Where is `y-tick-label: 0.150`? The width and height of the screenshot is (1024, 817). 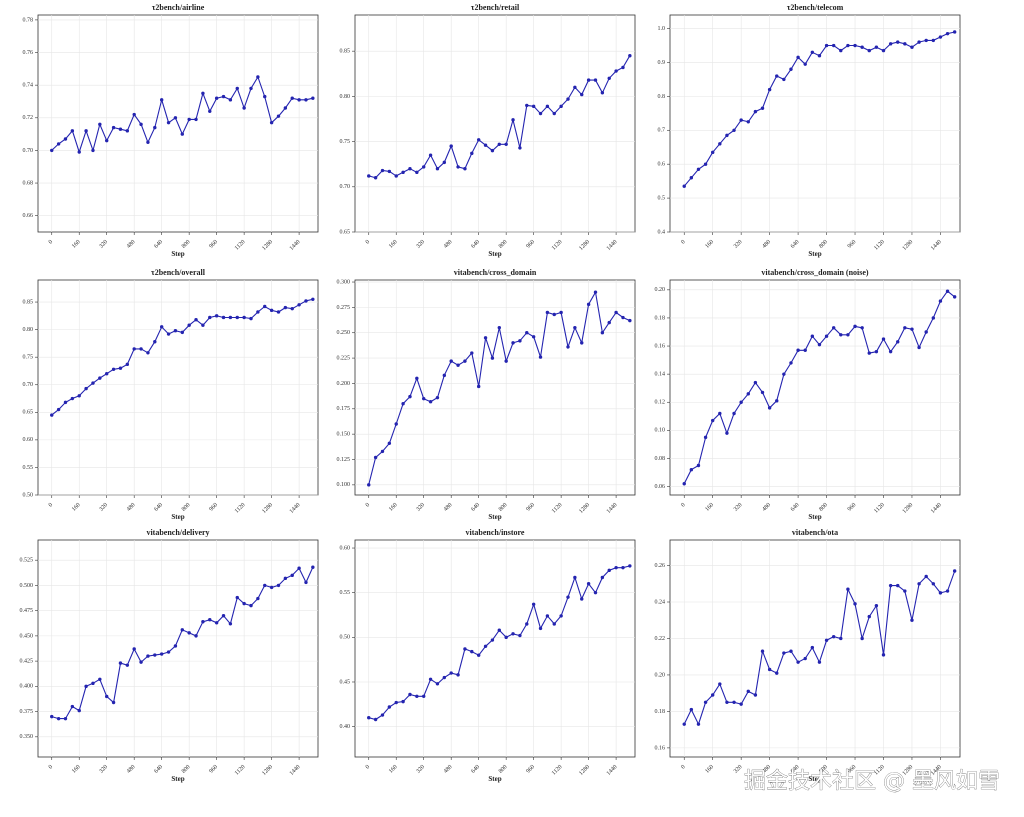 y-tick-label: 0.150 is located at coordinates (344, 435).